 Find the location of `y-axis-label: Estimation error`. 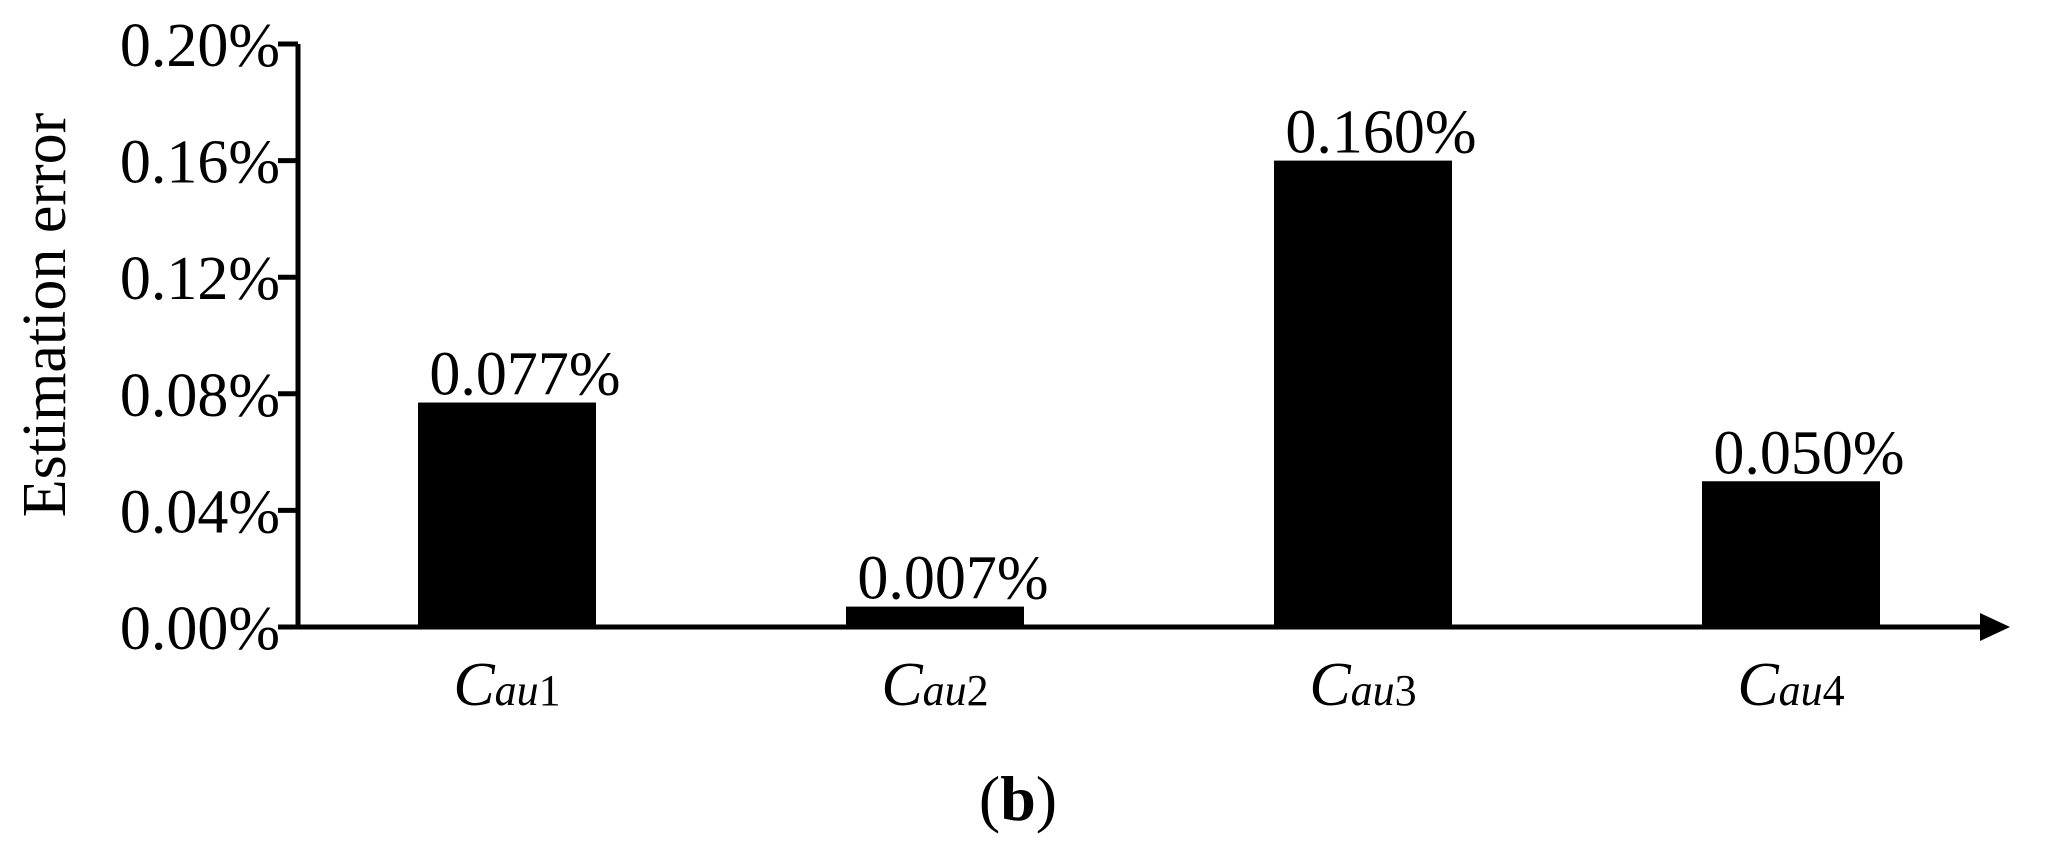

y-axis-label: Estimation error is located at coordinates (45, 314).